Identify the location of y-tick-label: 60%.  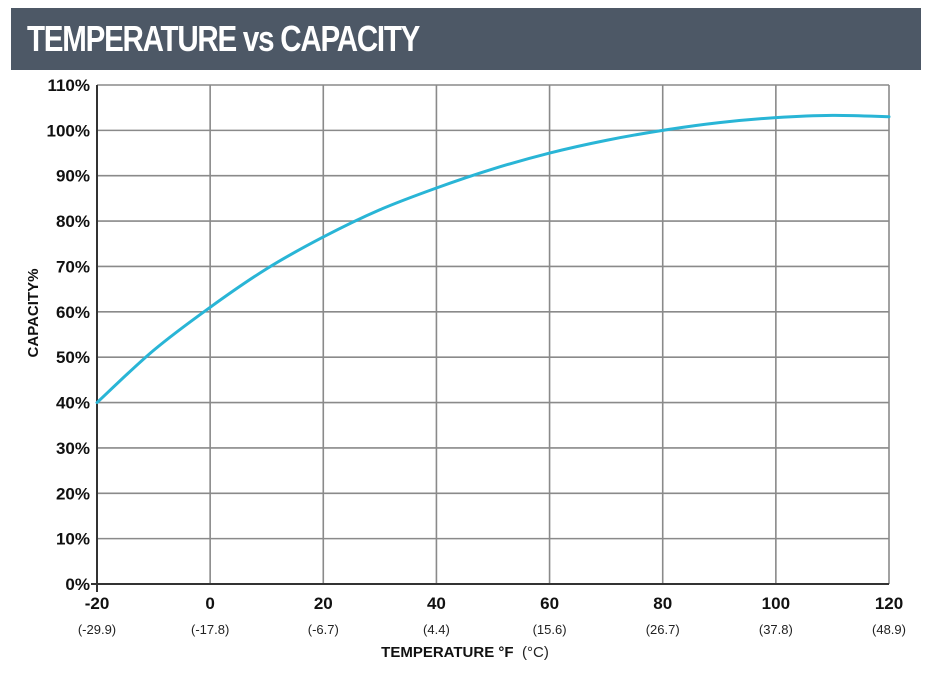
(73, 312).